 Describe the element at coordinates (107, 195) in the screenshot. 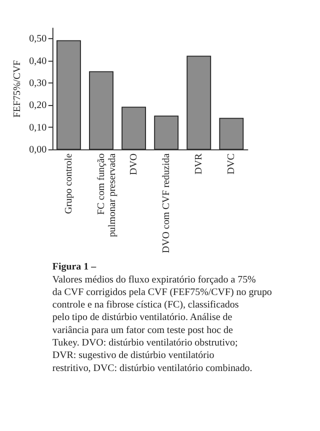

I see `x-tick-label: FC com função pulmonar preservada` at that location.